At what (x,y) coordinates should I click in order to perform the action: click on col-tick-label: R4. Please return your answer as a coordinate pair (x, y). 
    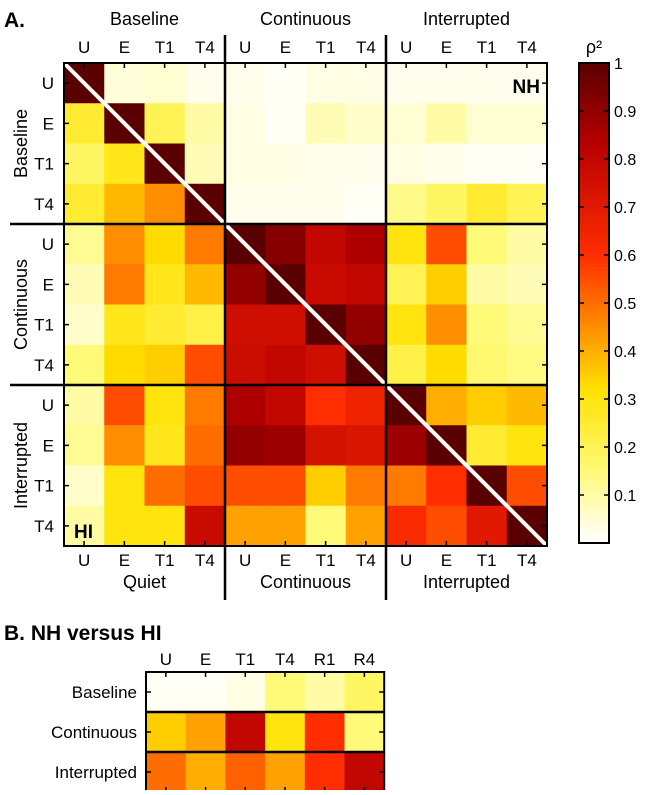
    Looking at the image, I should click on (364, 659).